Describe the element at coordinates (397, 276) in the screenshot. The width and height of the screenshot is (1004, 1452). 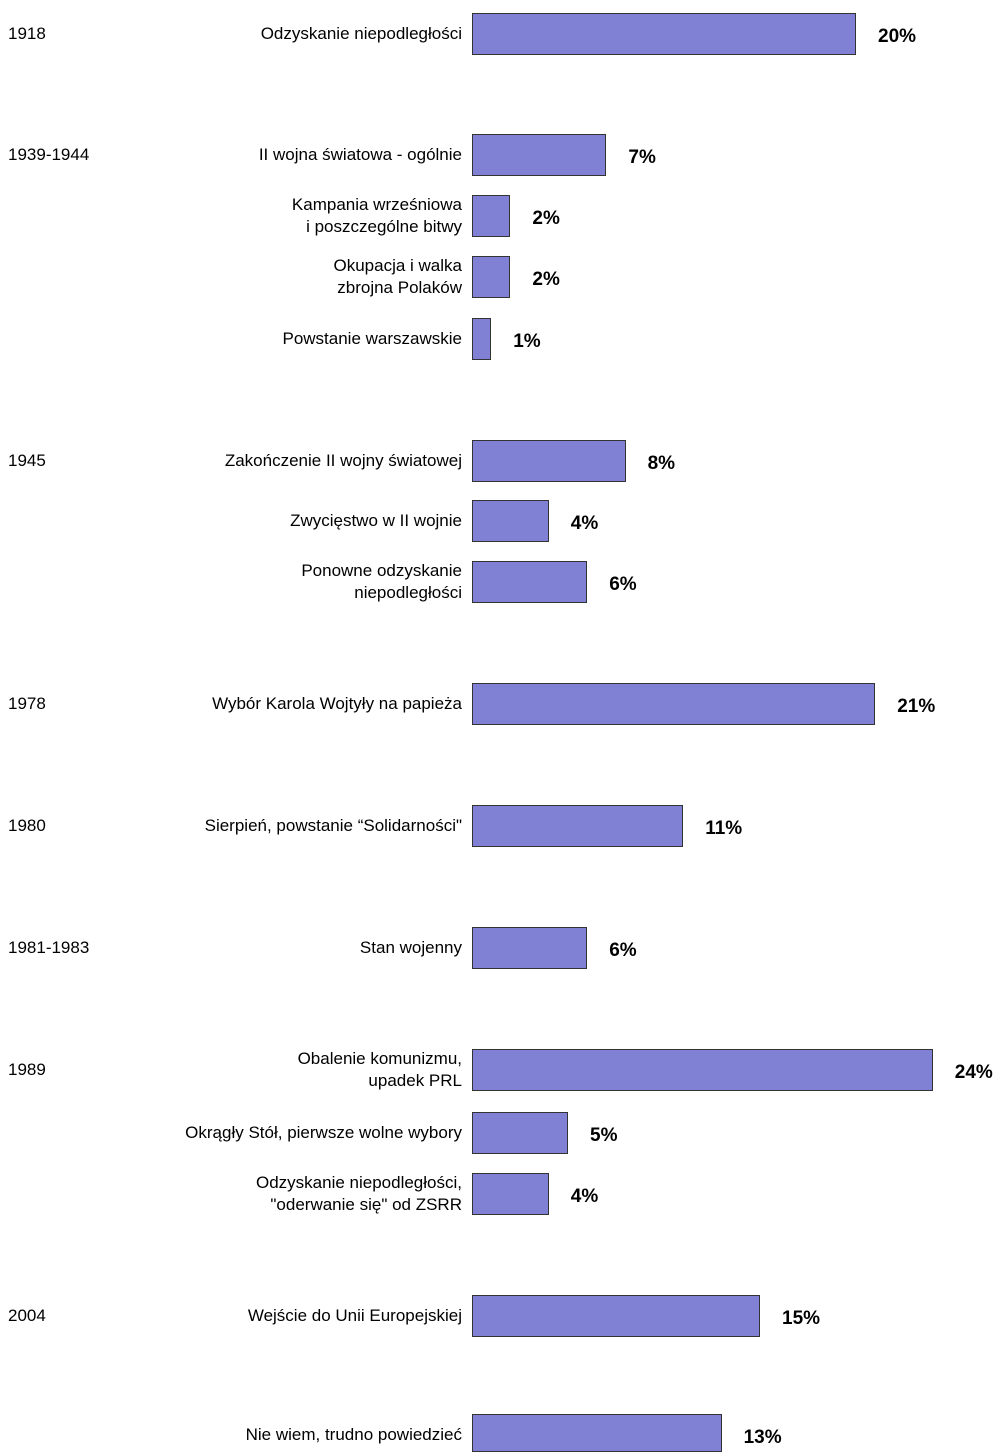
I see `category-label: Okupacja i walka zbrojna Polaków` at that location.